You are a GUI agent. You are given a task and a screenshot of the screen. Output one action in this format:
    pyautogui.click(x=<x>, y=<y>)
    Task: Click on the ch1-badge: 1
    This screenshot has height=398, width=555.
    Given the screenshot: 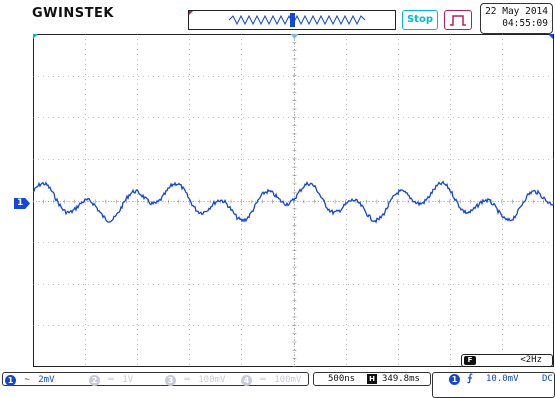 What is the action you would take?
    pyautogui.click(x=10, y=380)
    